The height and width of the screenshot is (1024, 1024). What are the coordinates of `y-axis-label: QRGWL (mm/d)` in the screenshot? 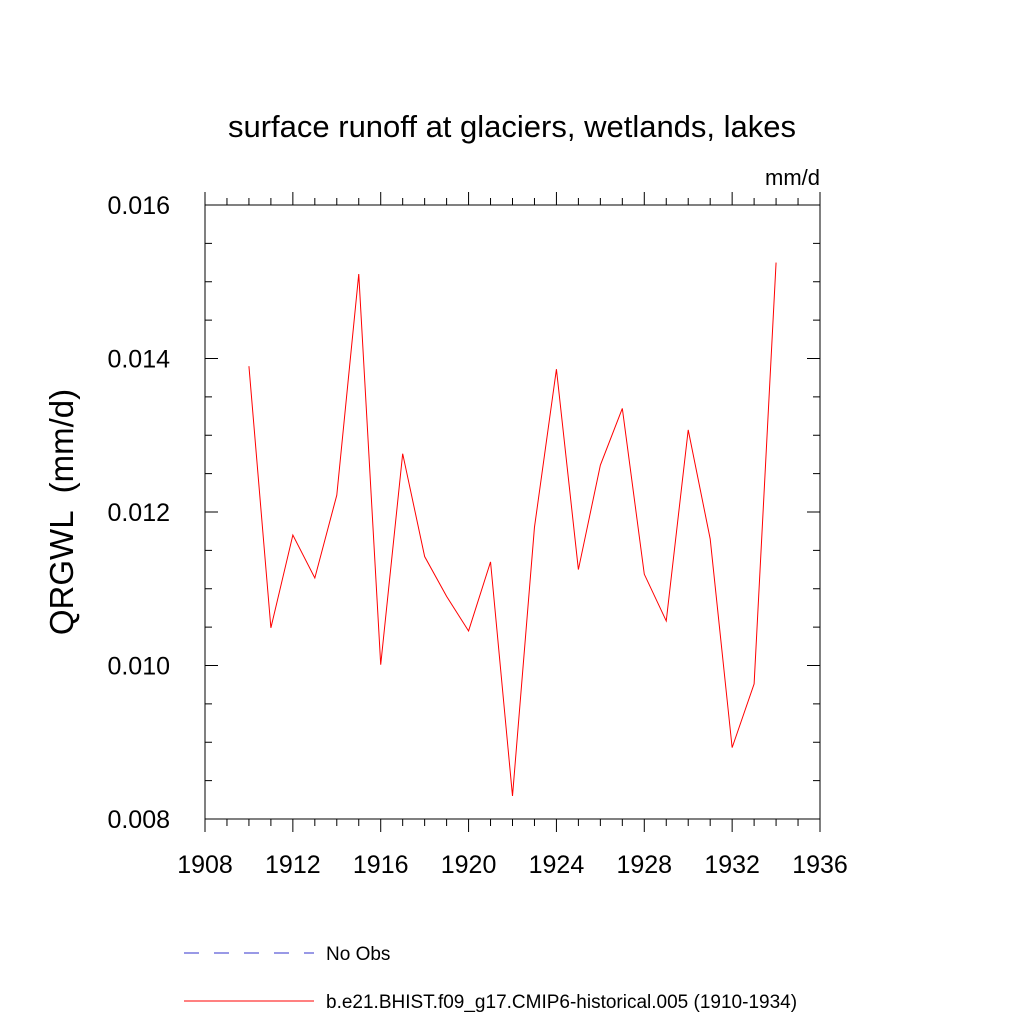 It's located at (61, 512).